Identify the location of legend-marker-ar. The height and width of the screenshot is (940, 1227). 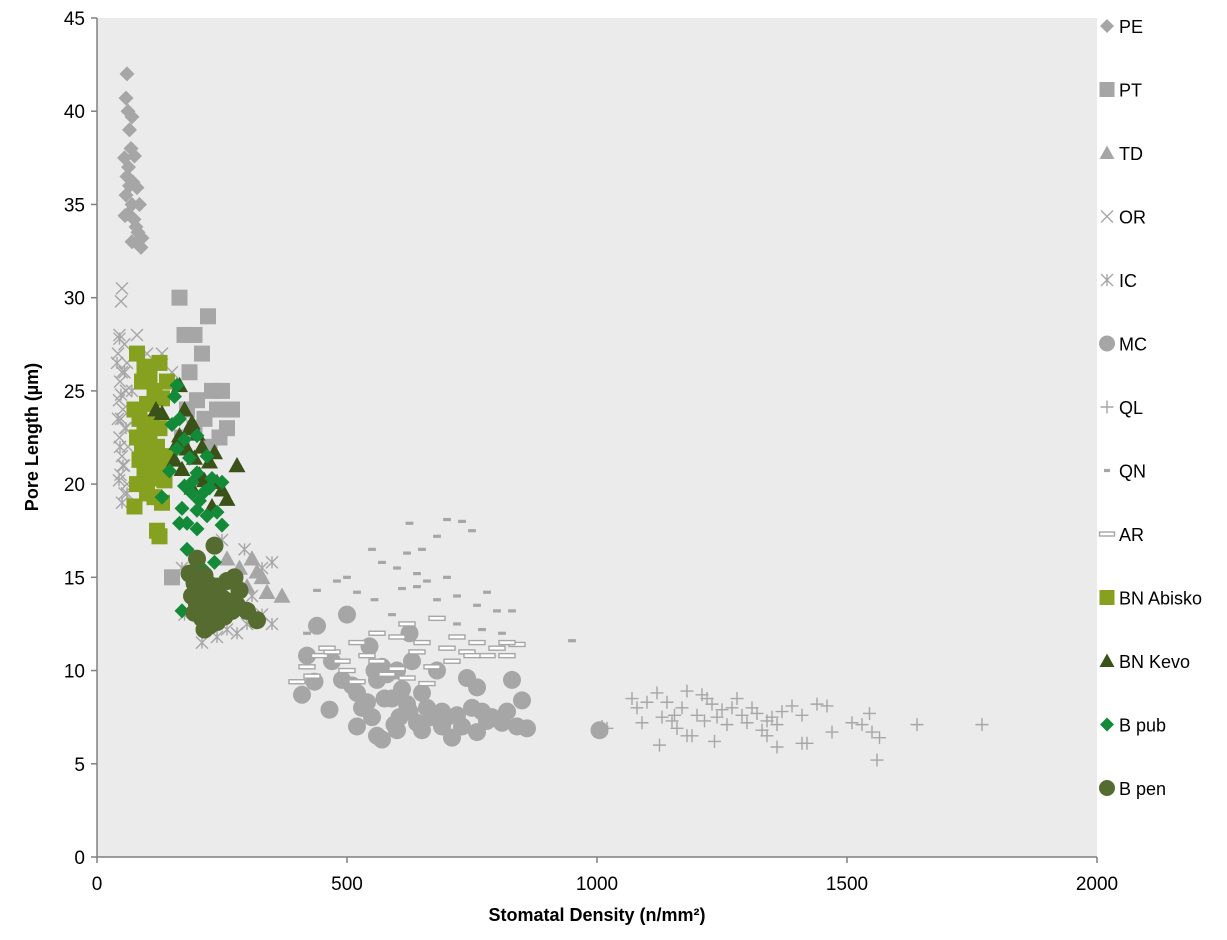
(1107, 534).